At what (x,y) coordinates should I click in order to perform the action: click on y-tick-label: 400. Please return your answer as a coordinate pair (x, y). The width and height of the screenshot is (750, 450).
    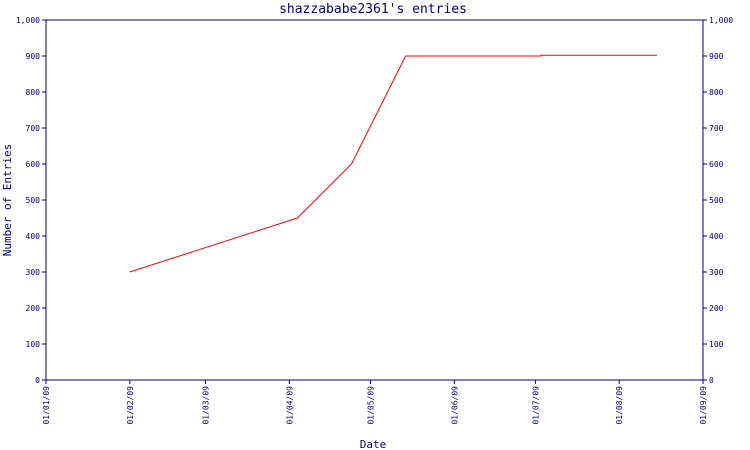
    Looking at the image, I should click on (33, 236).